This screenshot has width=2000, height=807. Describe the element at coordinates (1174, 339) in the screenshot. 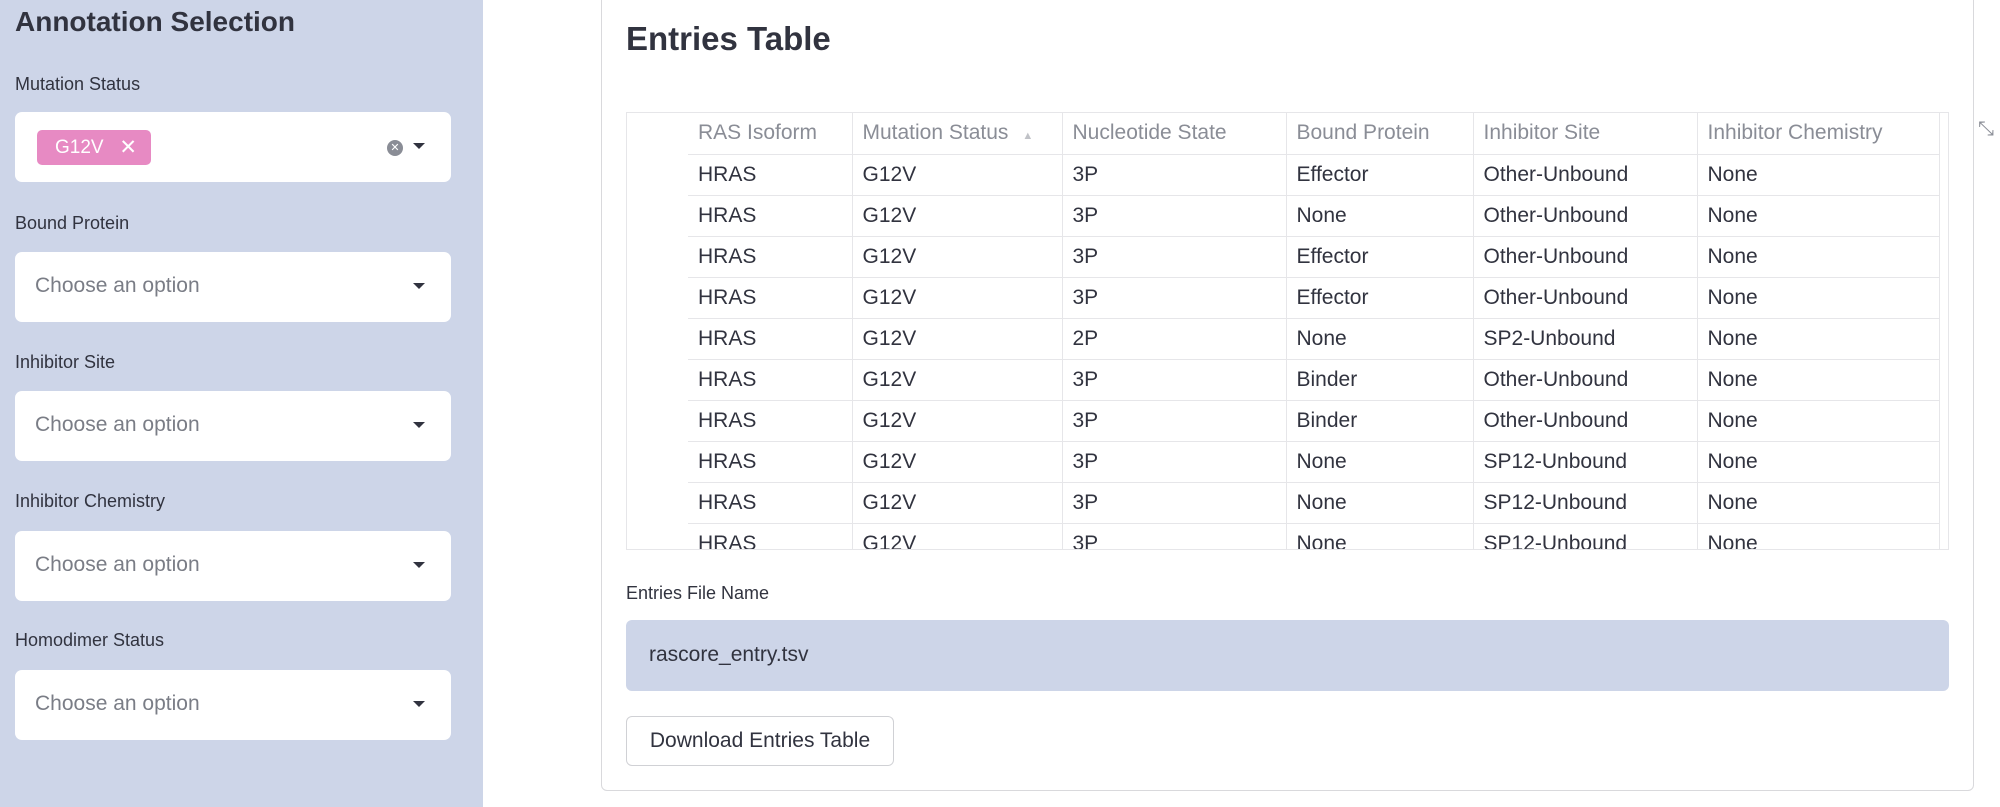

I see `table-cell: 2P` at that location.